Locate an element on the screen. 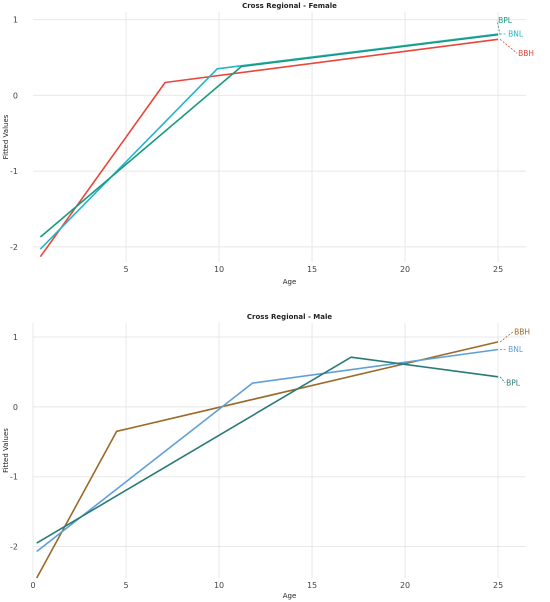 The height and width of the screenshot is (602, 550). chart-title: Cross Regional - Male is located at coordinates (290, 317).